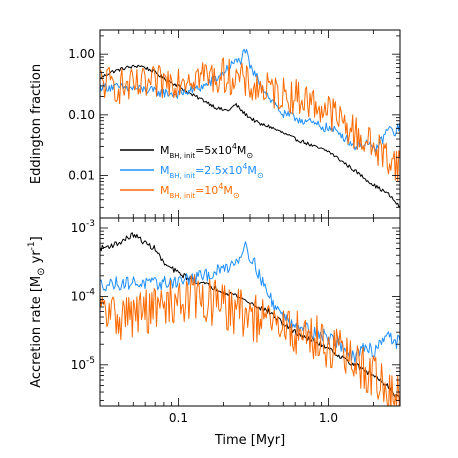 This screenshot has height=458, width=458. Describe the element at coordinates (83, 295) in the screenshot. I see `y-tick-label: 10⁻⁴` at that location.